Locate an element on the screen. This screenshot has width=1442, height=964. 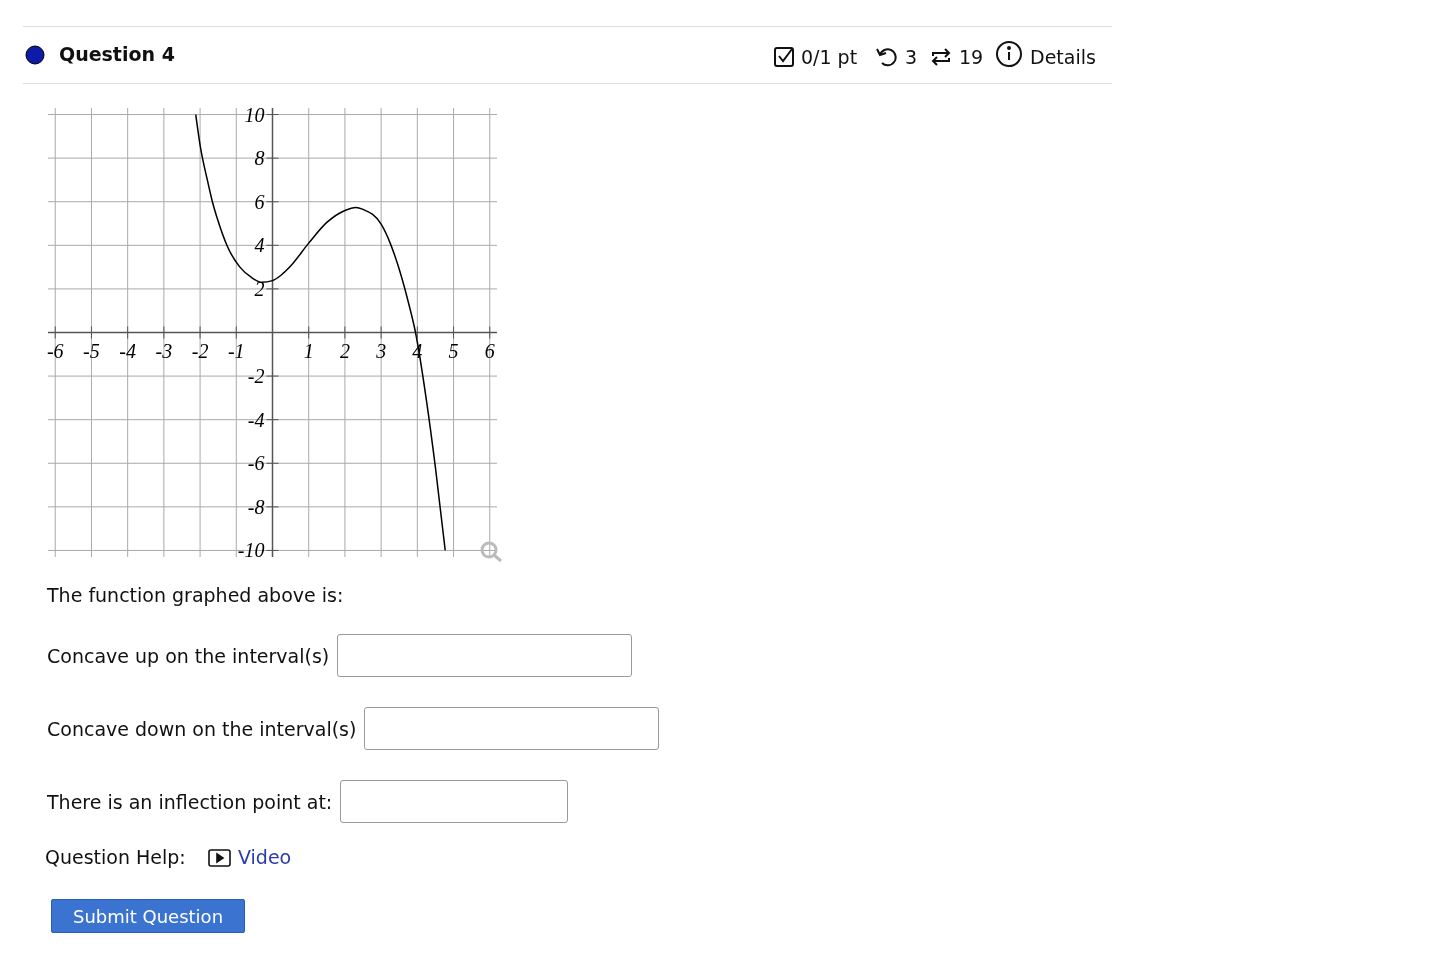
x-tick-label: -6 is located at coordinates (55, 350).